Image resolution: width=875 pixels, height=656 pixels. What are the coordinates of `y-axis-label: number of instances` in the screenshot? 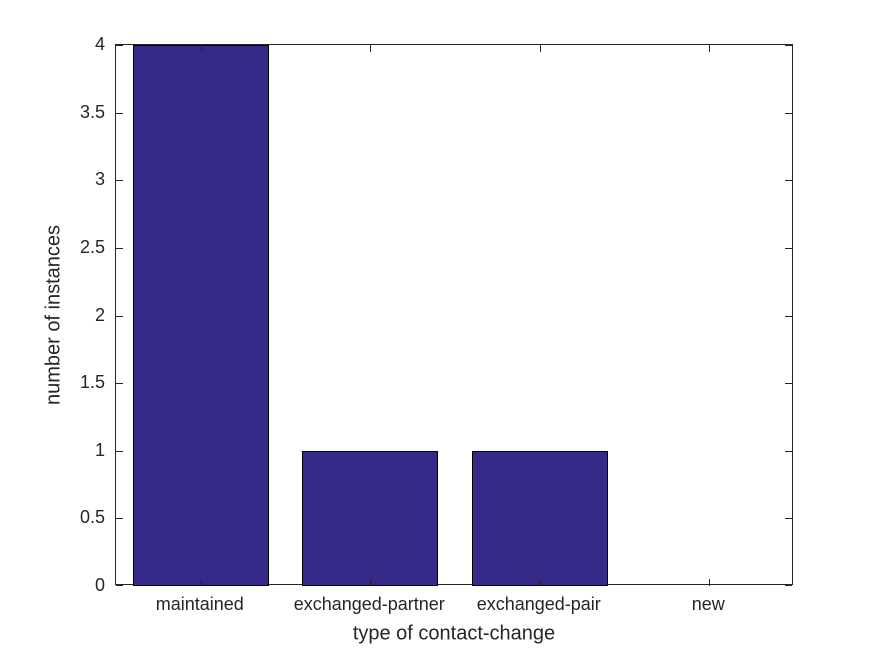 It's located at (53, 315).